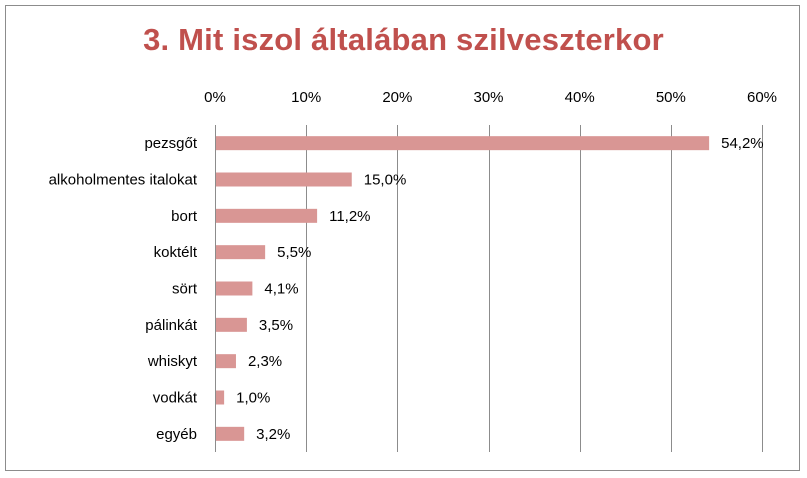  I want to click on data-label: 2,3%, so click(265, 361).